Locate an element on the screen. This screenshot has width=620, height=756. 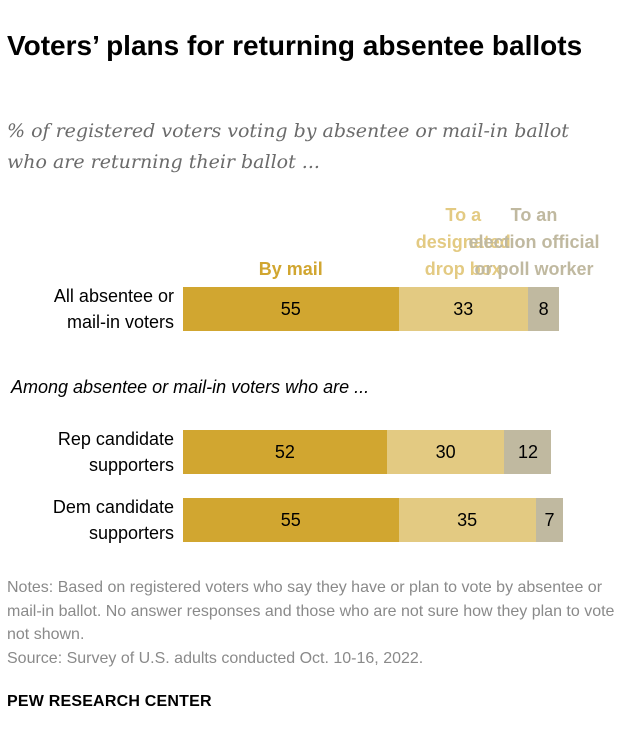
data-label: 12 is located at coordinates (527, 451).